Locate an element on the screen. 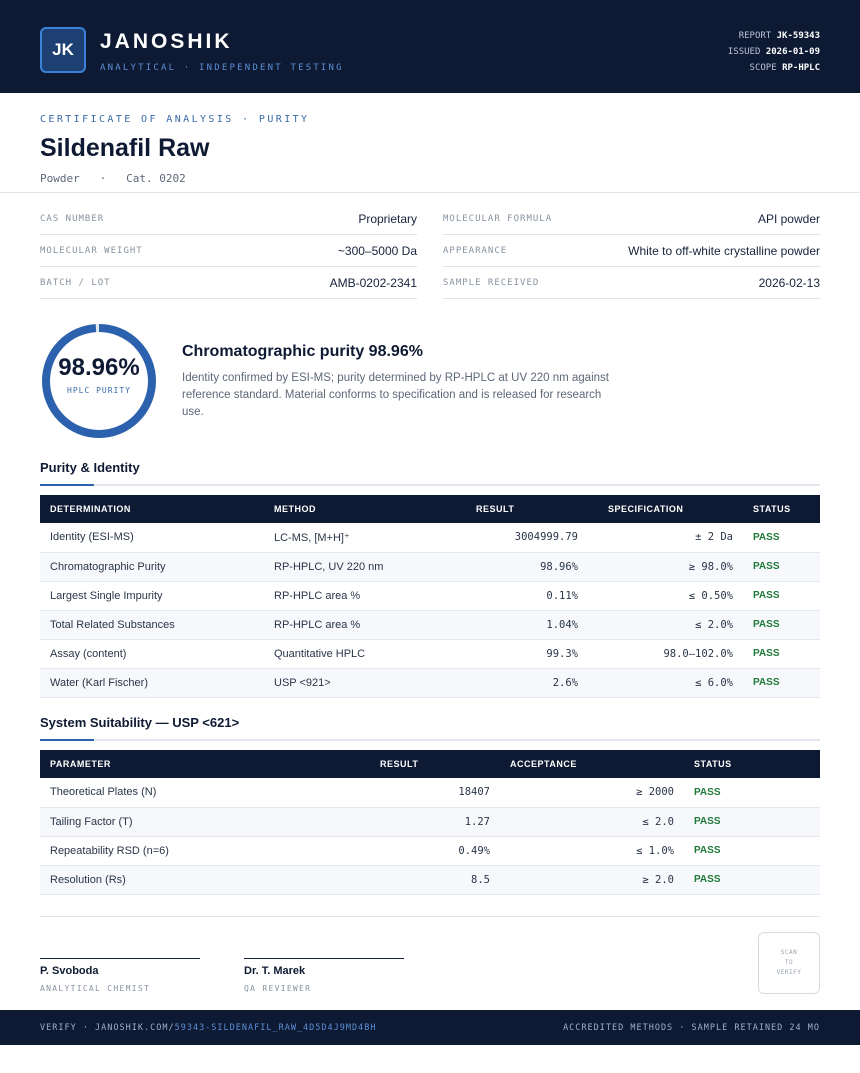  purity-heading: Chromatographic purity 98.96% is located at coordinates (302, 351).